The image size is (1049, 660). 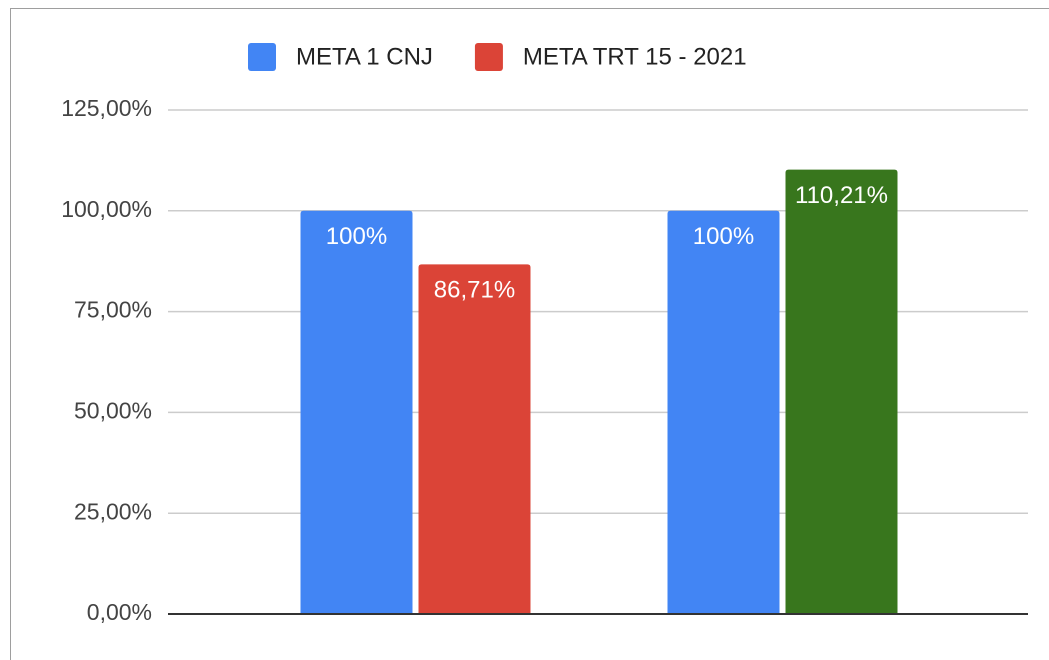 I want to click on y-tick-label: 0,00%, so click(x=119, y=612).